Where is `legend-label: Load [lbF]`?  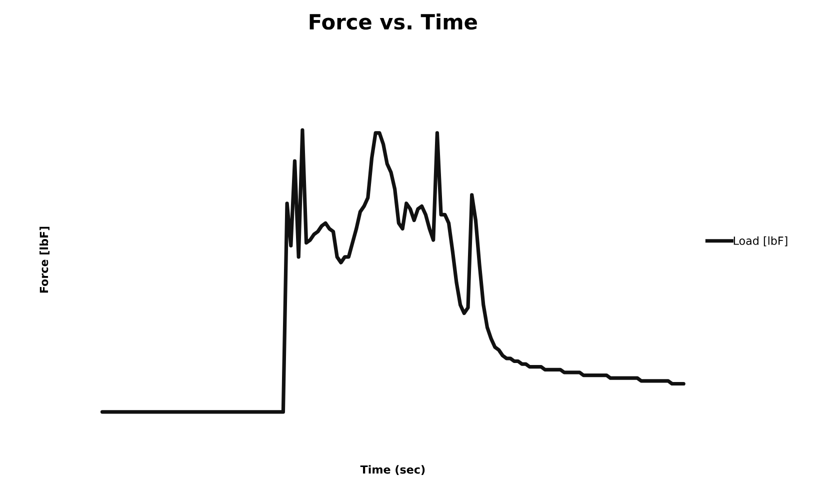
legend-label: Load [lbF] is located at coordinates (761, 241).